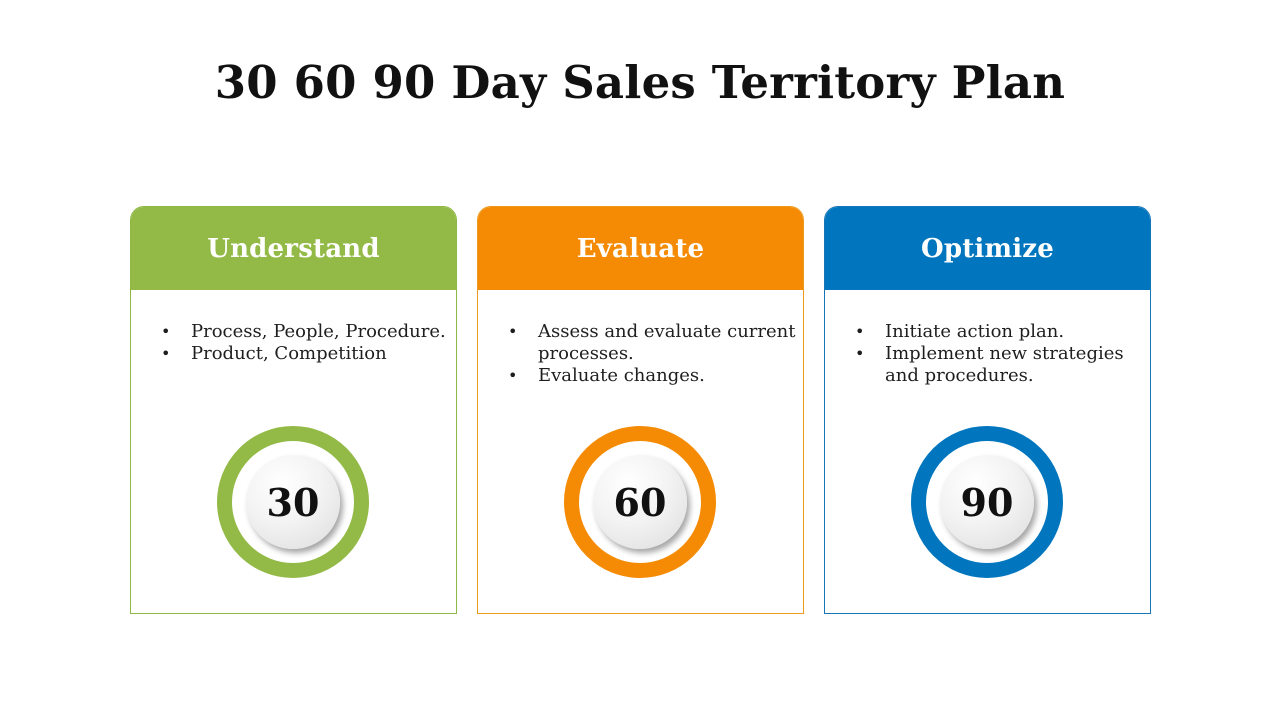 The width and height of the screenshot is (1280, 720). Describe the element at coordinates (651, 376) in the screenshot. I see `bullet-item: Evaluate changes.` at that location.